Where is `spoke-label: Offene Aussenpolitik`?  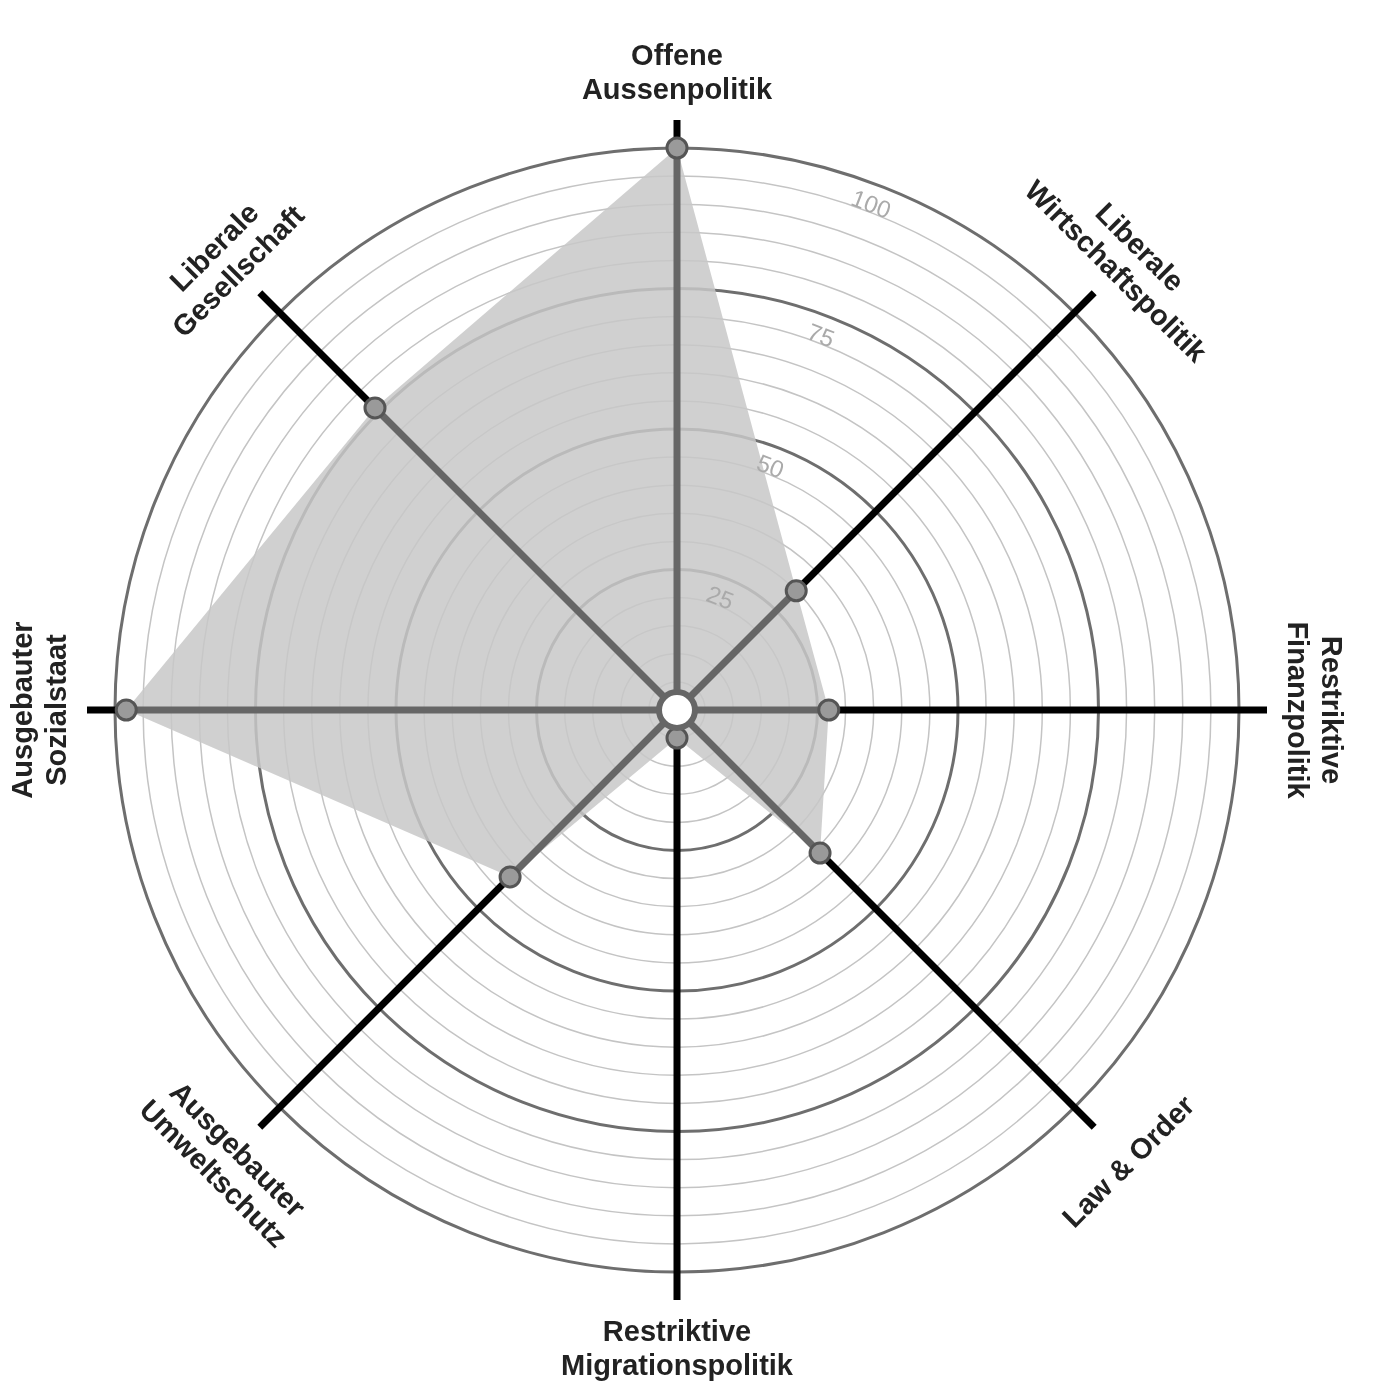 spoke-label: Offene Aussenpolitik is located at coordinates (677, 72).